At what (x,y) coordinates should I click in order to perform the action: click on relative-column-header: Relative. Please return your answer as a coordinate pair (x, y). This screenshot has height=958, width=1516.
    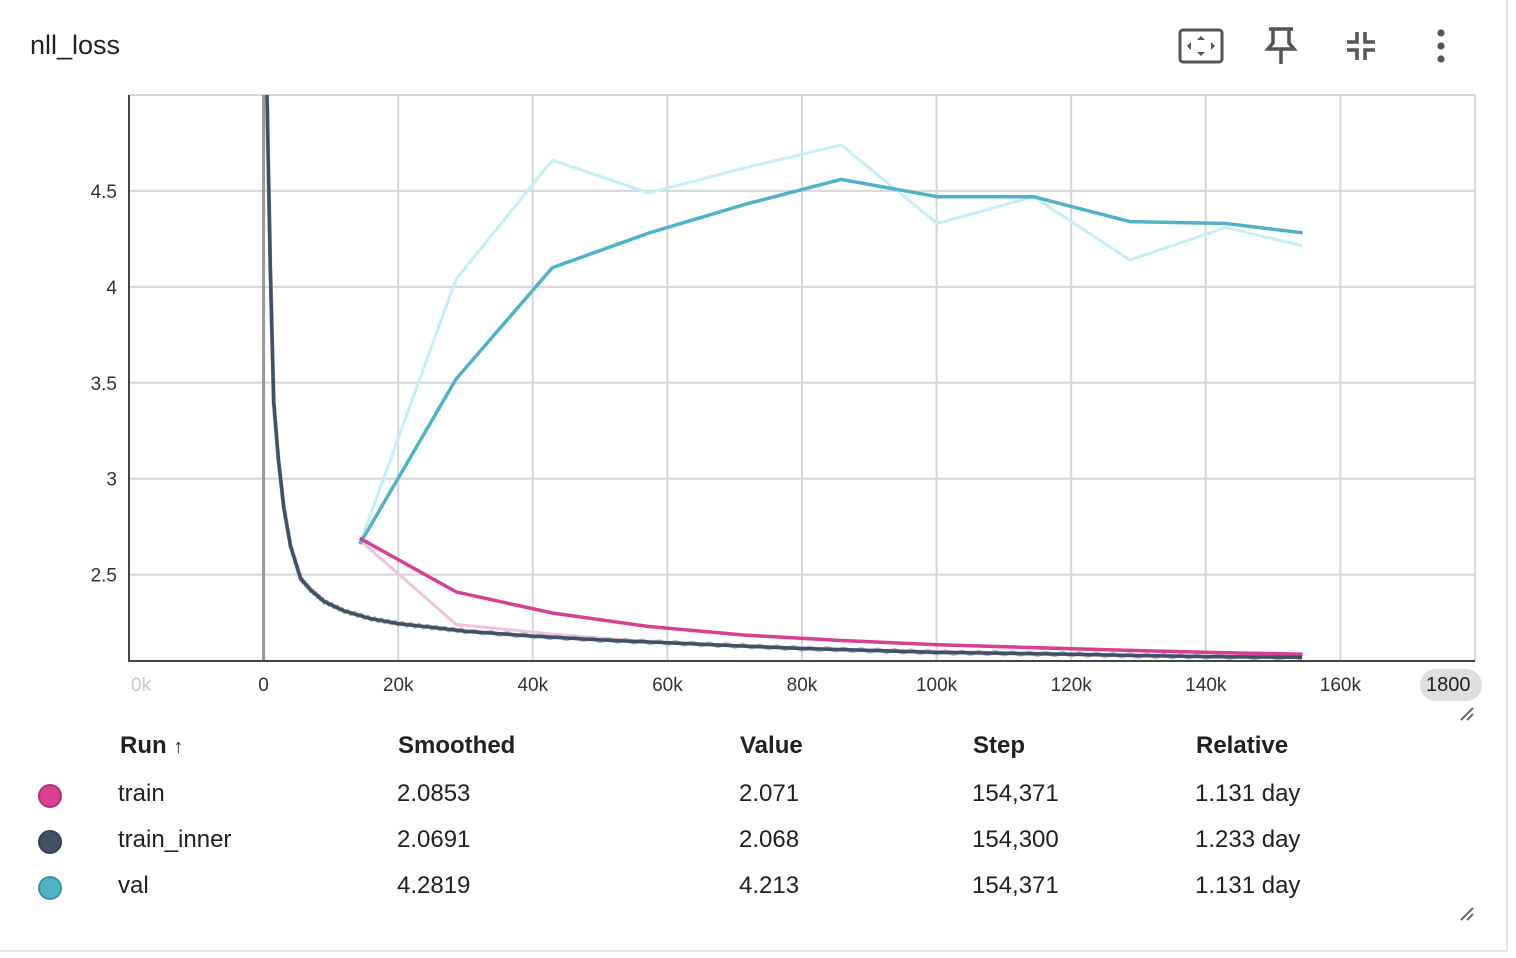
    Looking at the image, I should click on (1242, 745).